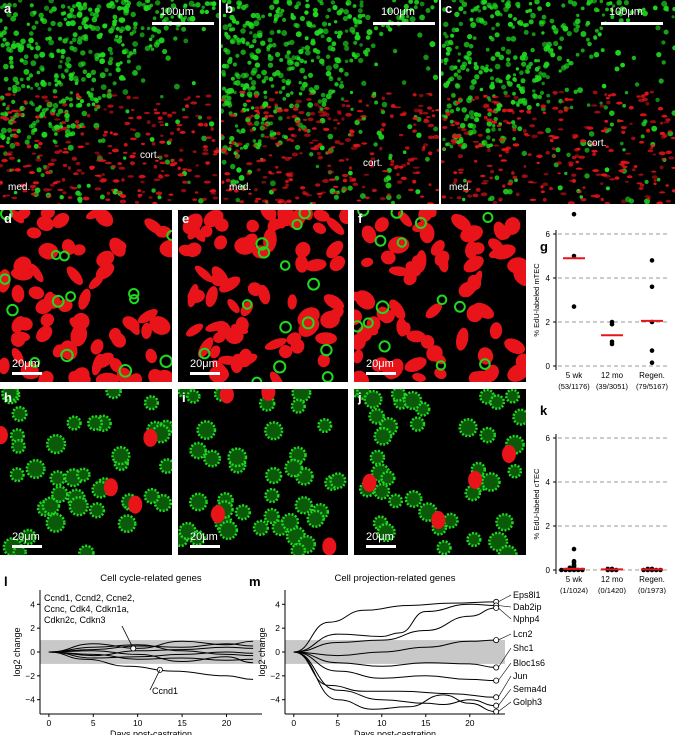 This screenshot has height=735, width=675. Describe the element at coordinates (558, 102) in the screenshot. I see `micrograph-c-image` at that location.